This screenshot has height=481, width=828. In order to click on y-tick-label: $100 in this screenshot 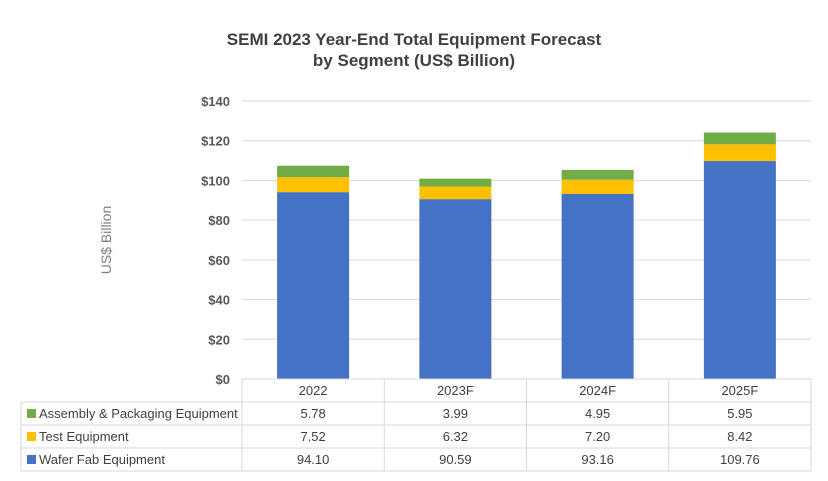, I will do `click(215, 180)`.